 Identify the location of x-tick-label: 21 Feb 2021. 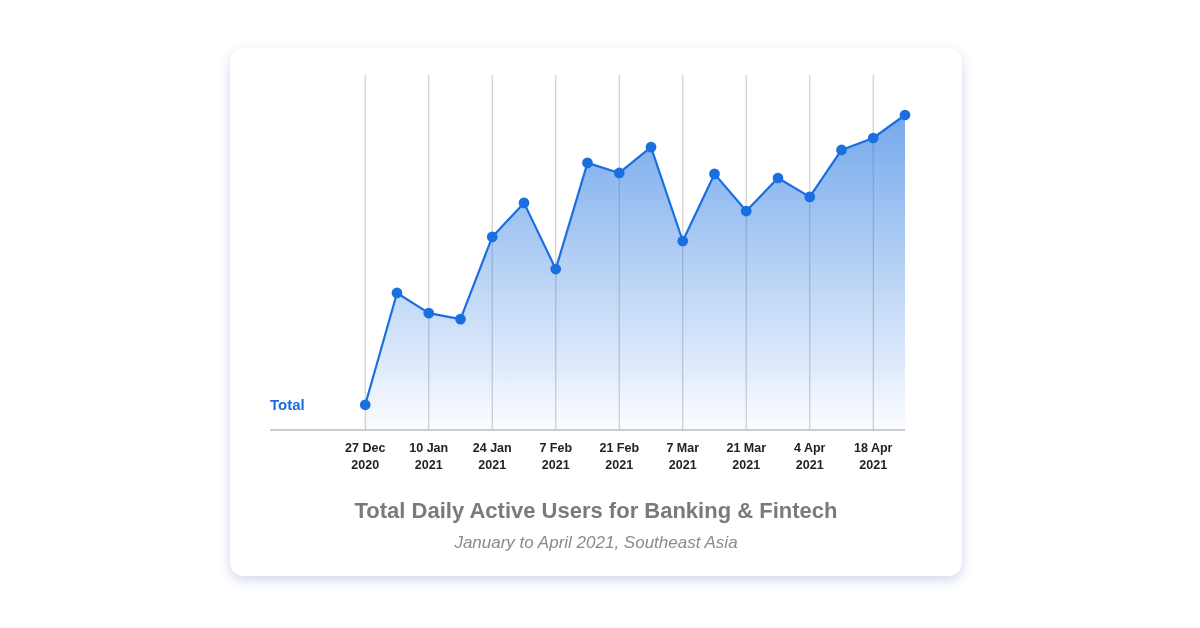
(619, 456).